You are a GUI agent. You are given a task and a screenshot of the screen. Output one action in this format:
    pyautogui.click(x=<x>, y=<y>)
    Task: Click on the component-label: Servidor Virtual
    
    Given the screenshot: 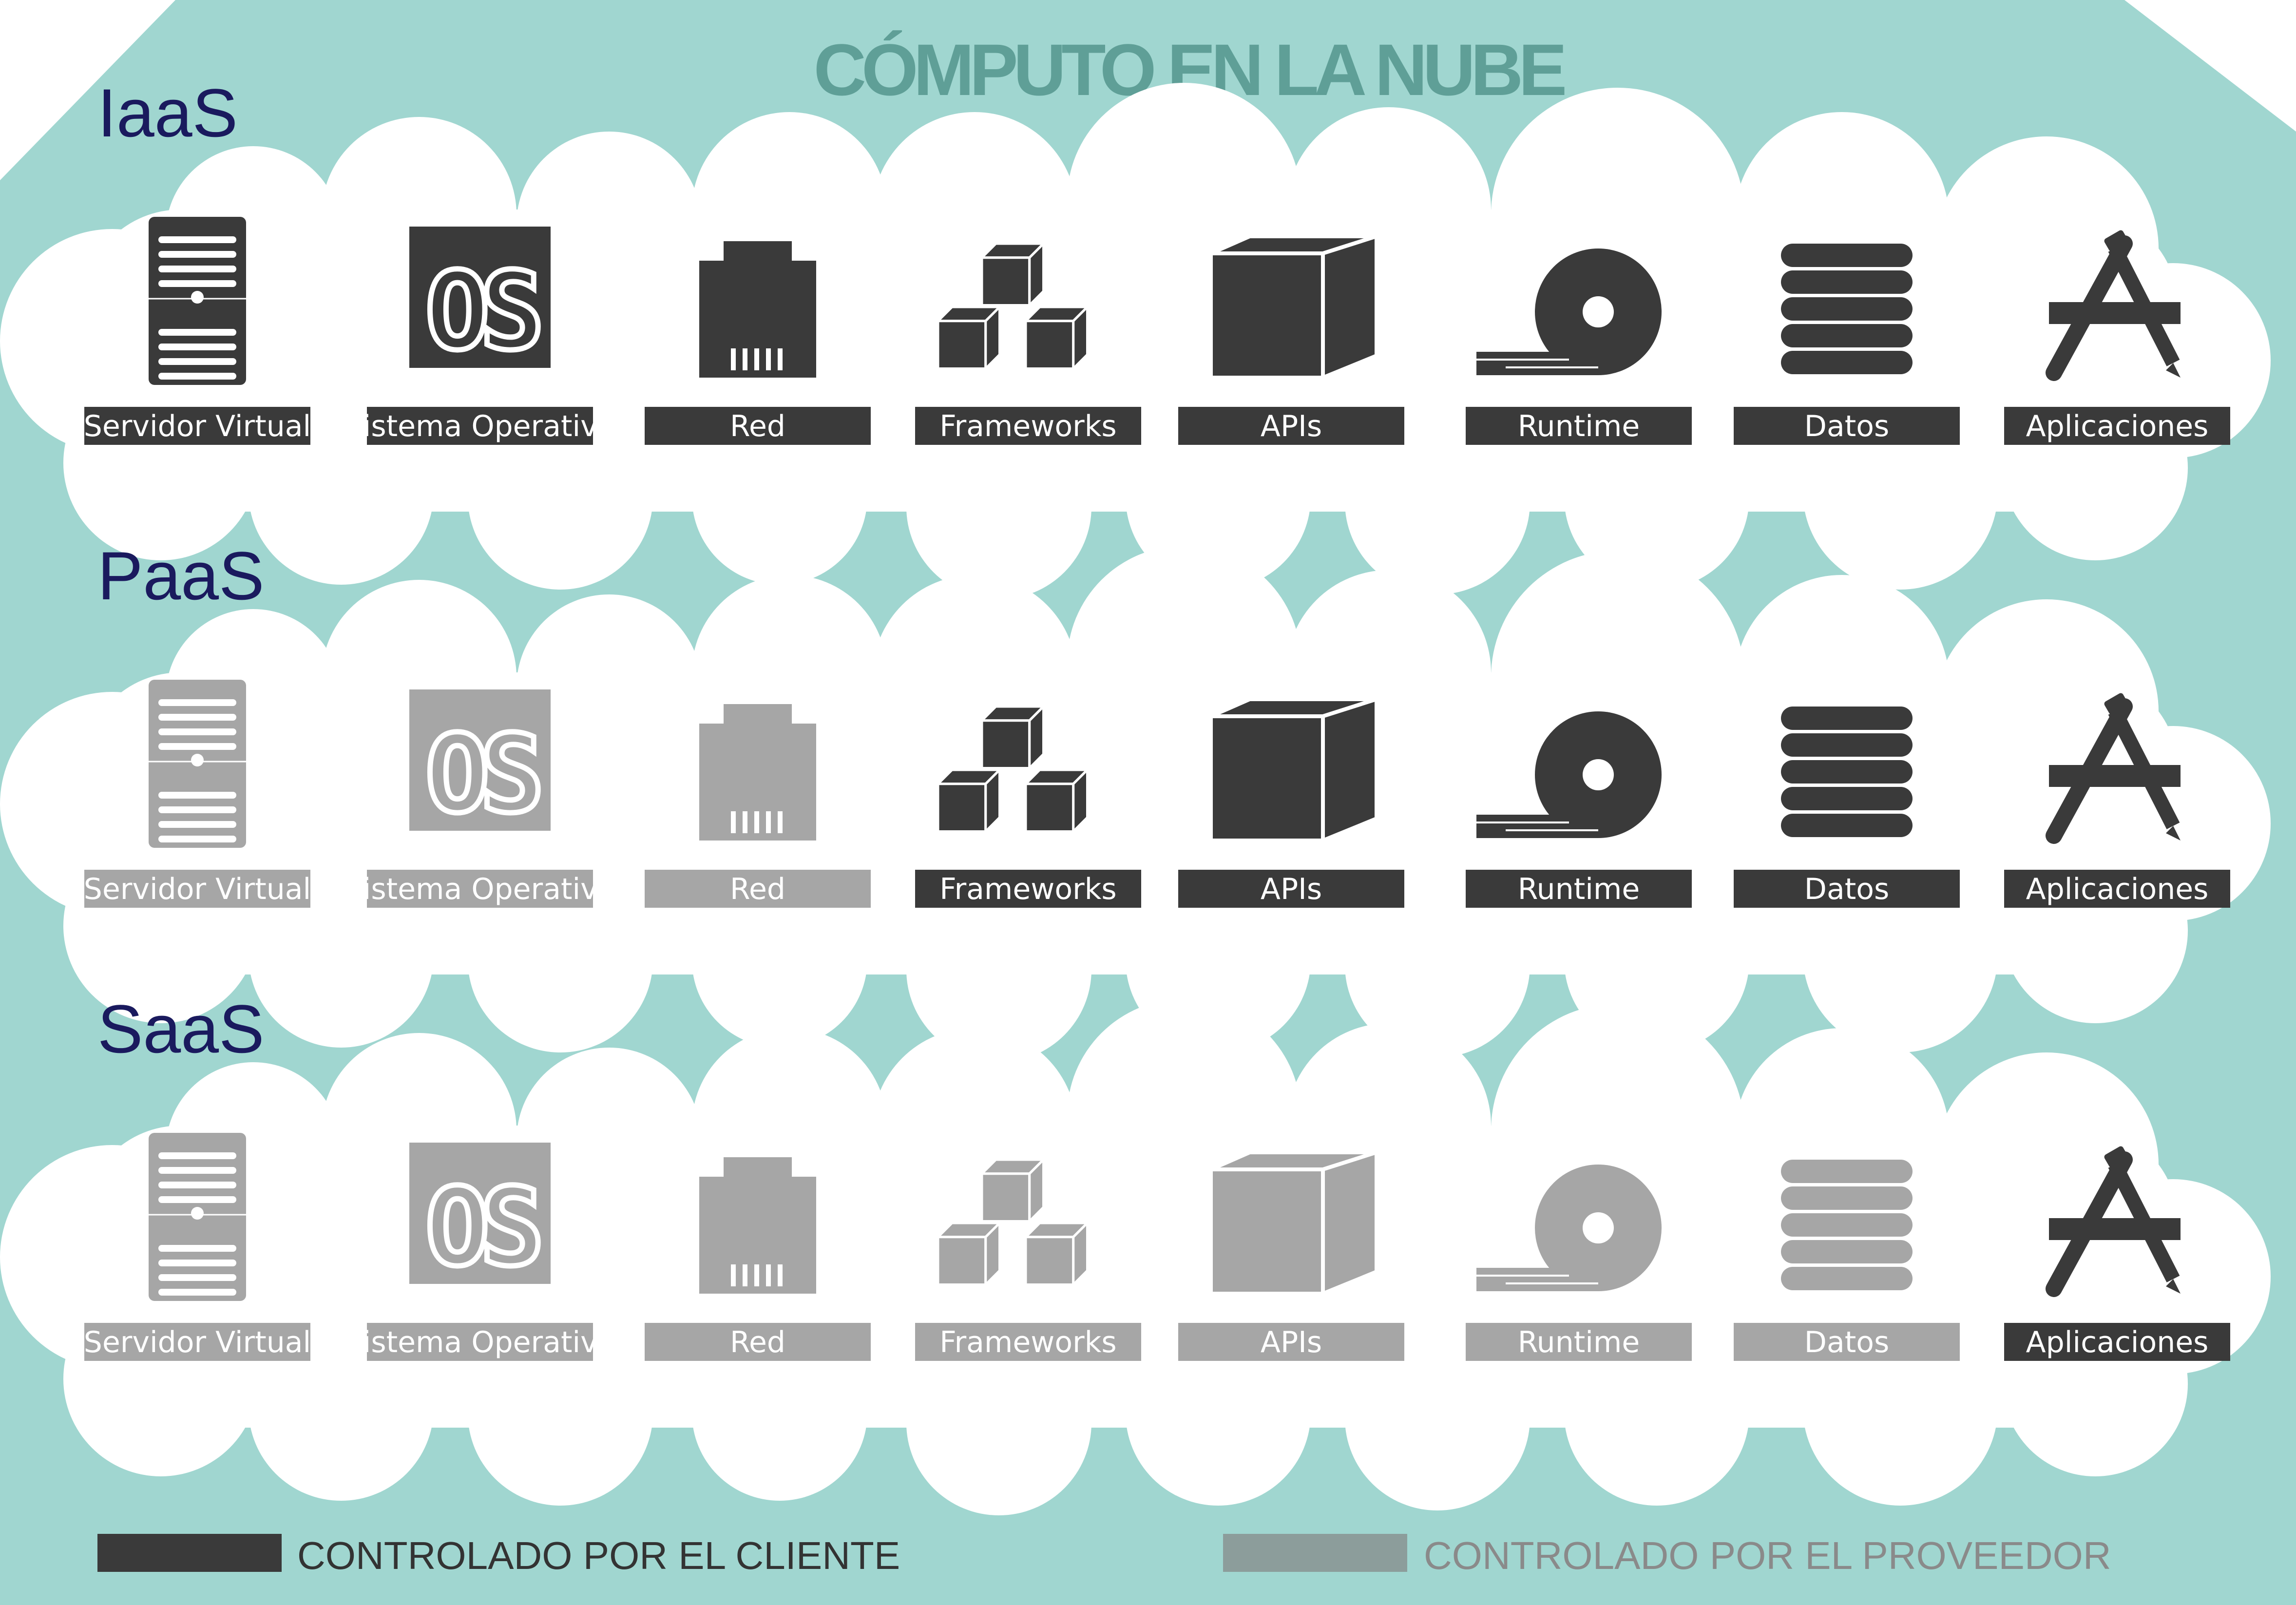 What is the action you would take?
    pyautogui.click(x=197, y=1342)
    